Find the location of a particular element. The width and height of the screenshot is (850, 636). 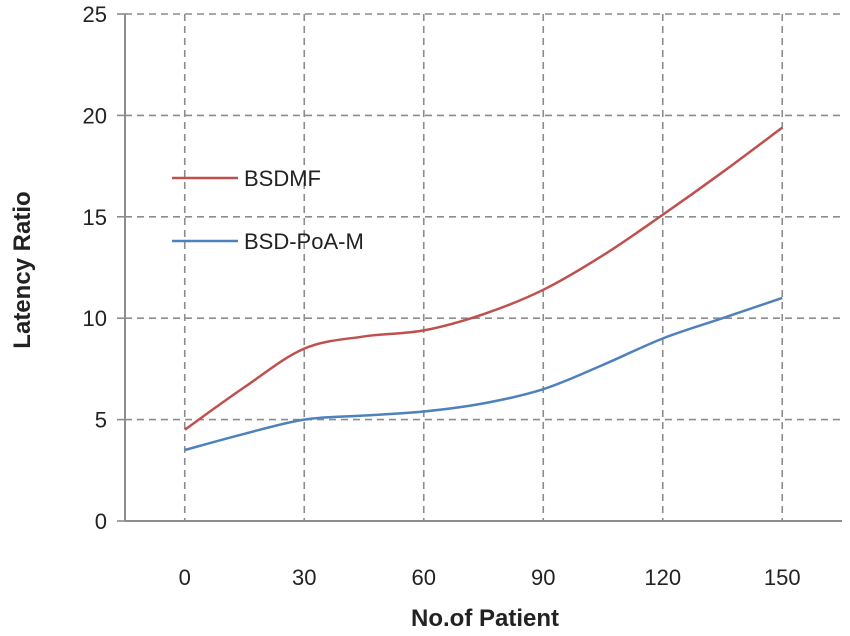

x-tick-label: 0 is located at coordinates (185, 577).